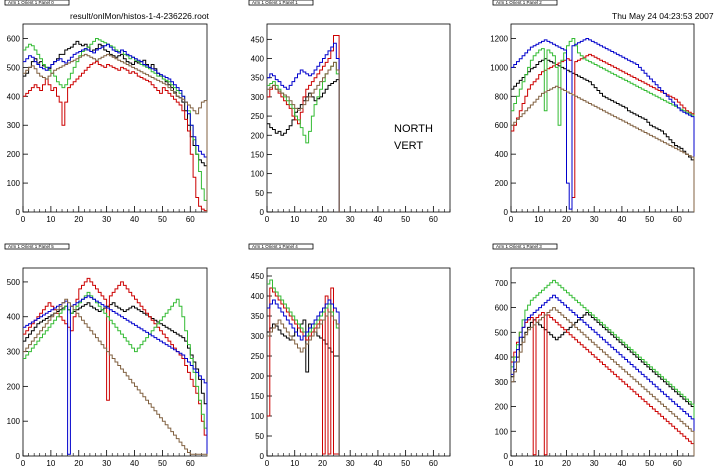 The width and height of the screenshot is (721, 469). Describe the element at coordinates (408, 146) in the screenshot. I see `vert-label: VERT` at that location.